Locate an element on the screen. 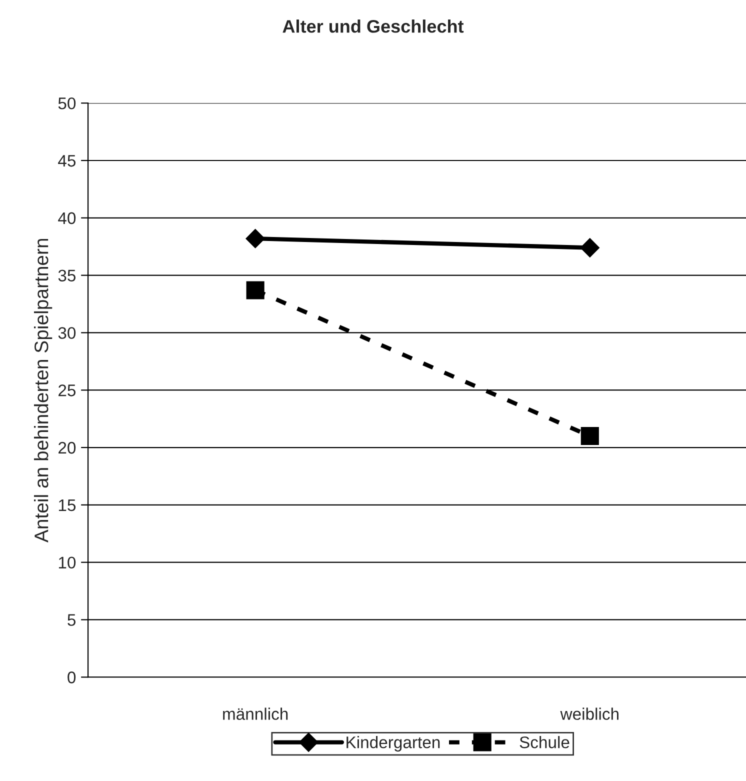 The height and width of the screenshot is (781, 746). y-tick-label: 40 is located at coordinates (67, 218).